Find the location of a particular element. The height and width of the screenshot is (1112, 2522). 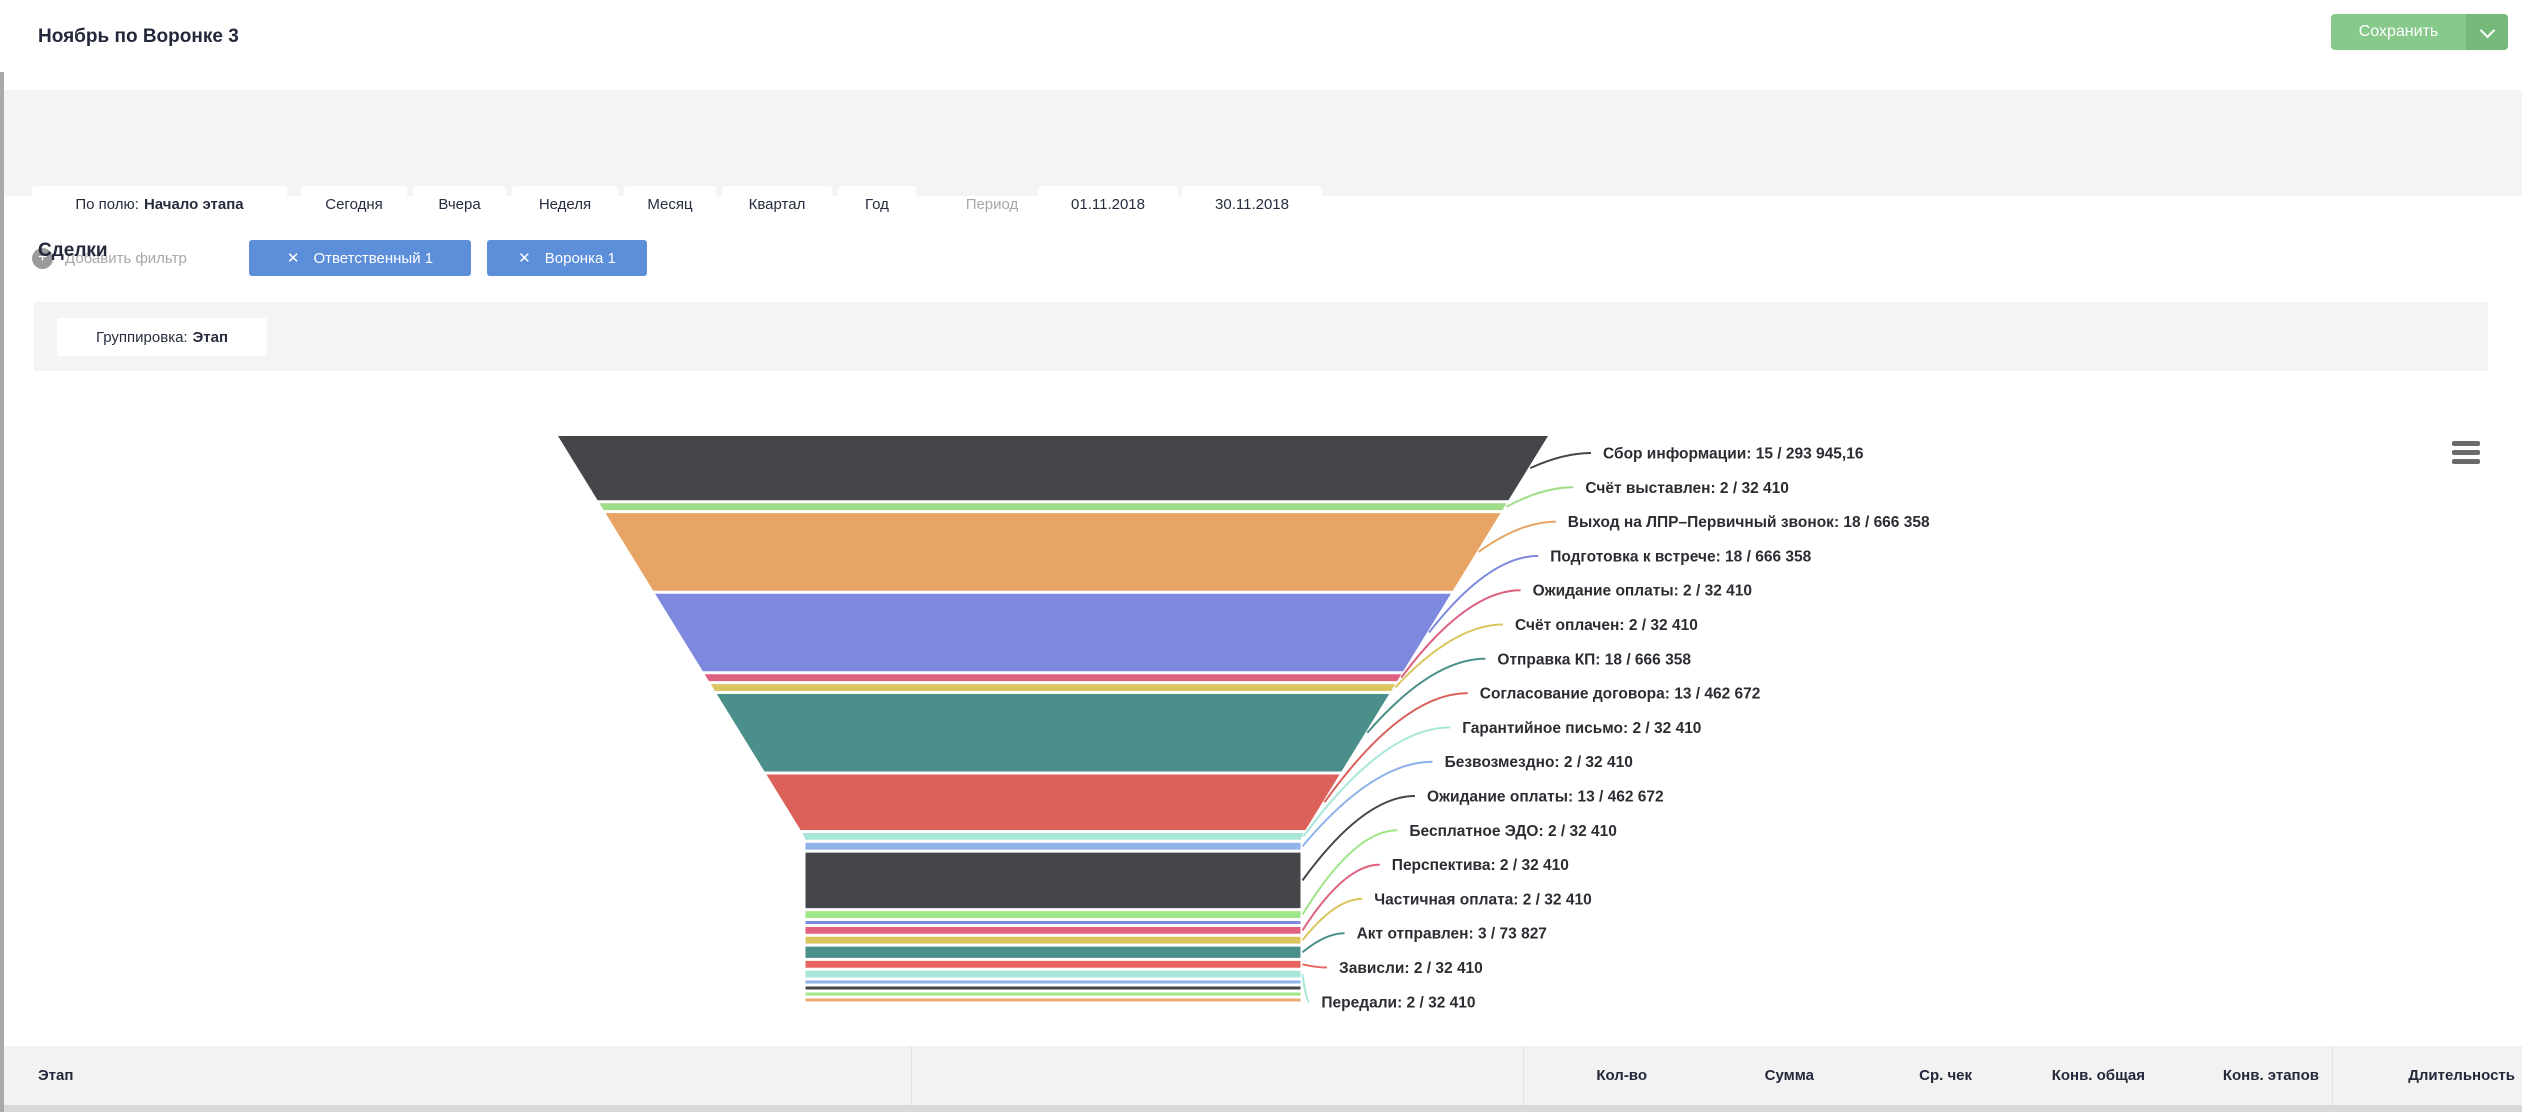

bottom-strip is located at coordinates (1261, 1108).